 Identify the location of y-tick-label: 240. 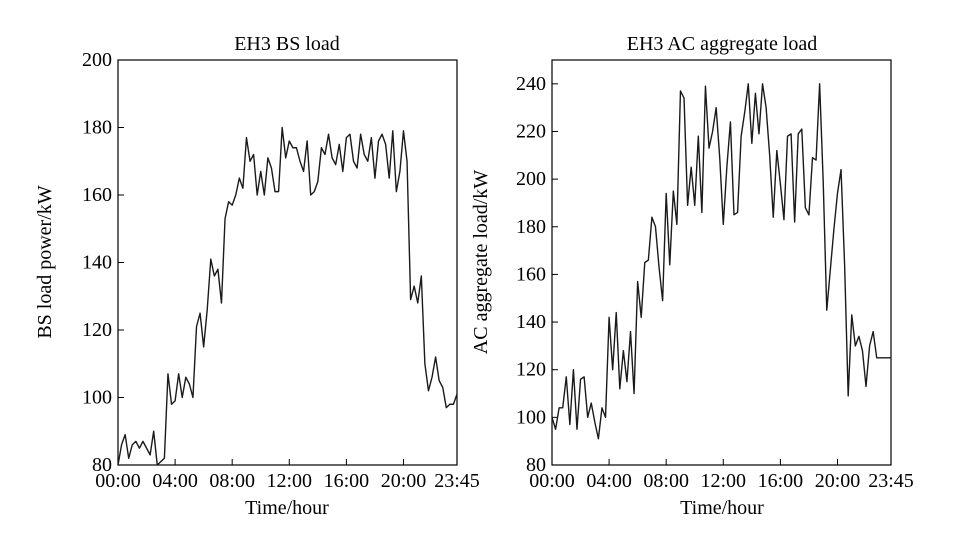
(531, 84).